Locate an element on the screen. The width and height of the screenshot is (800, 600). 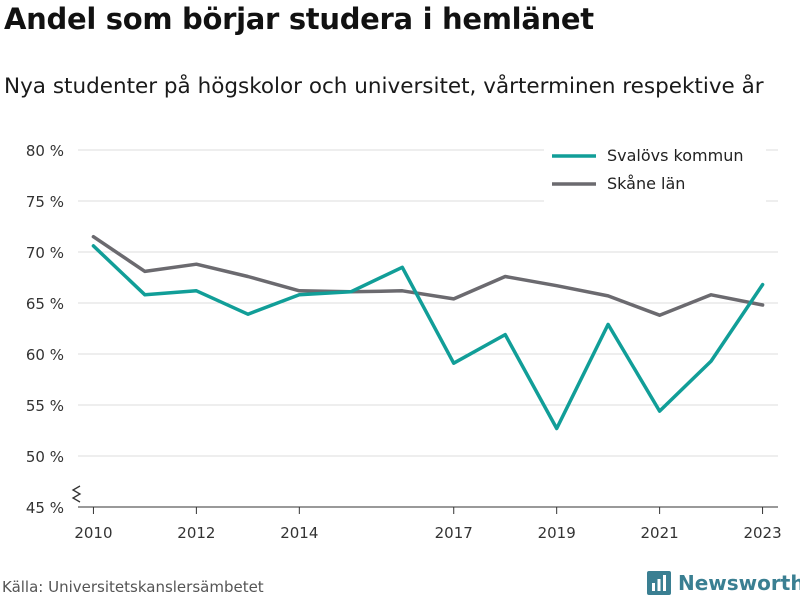
chart-title: Andel som börjar studera i hemlänet is located at coordinates (299, 19).